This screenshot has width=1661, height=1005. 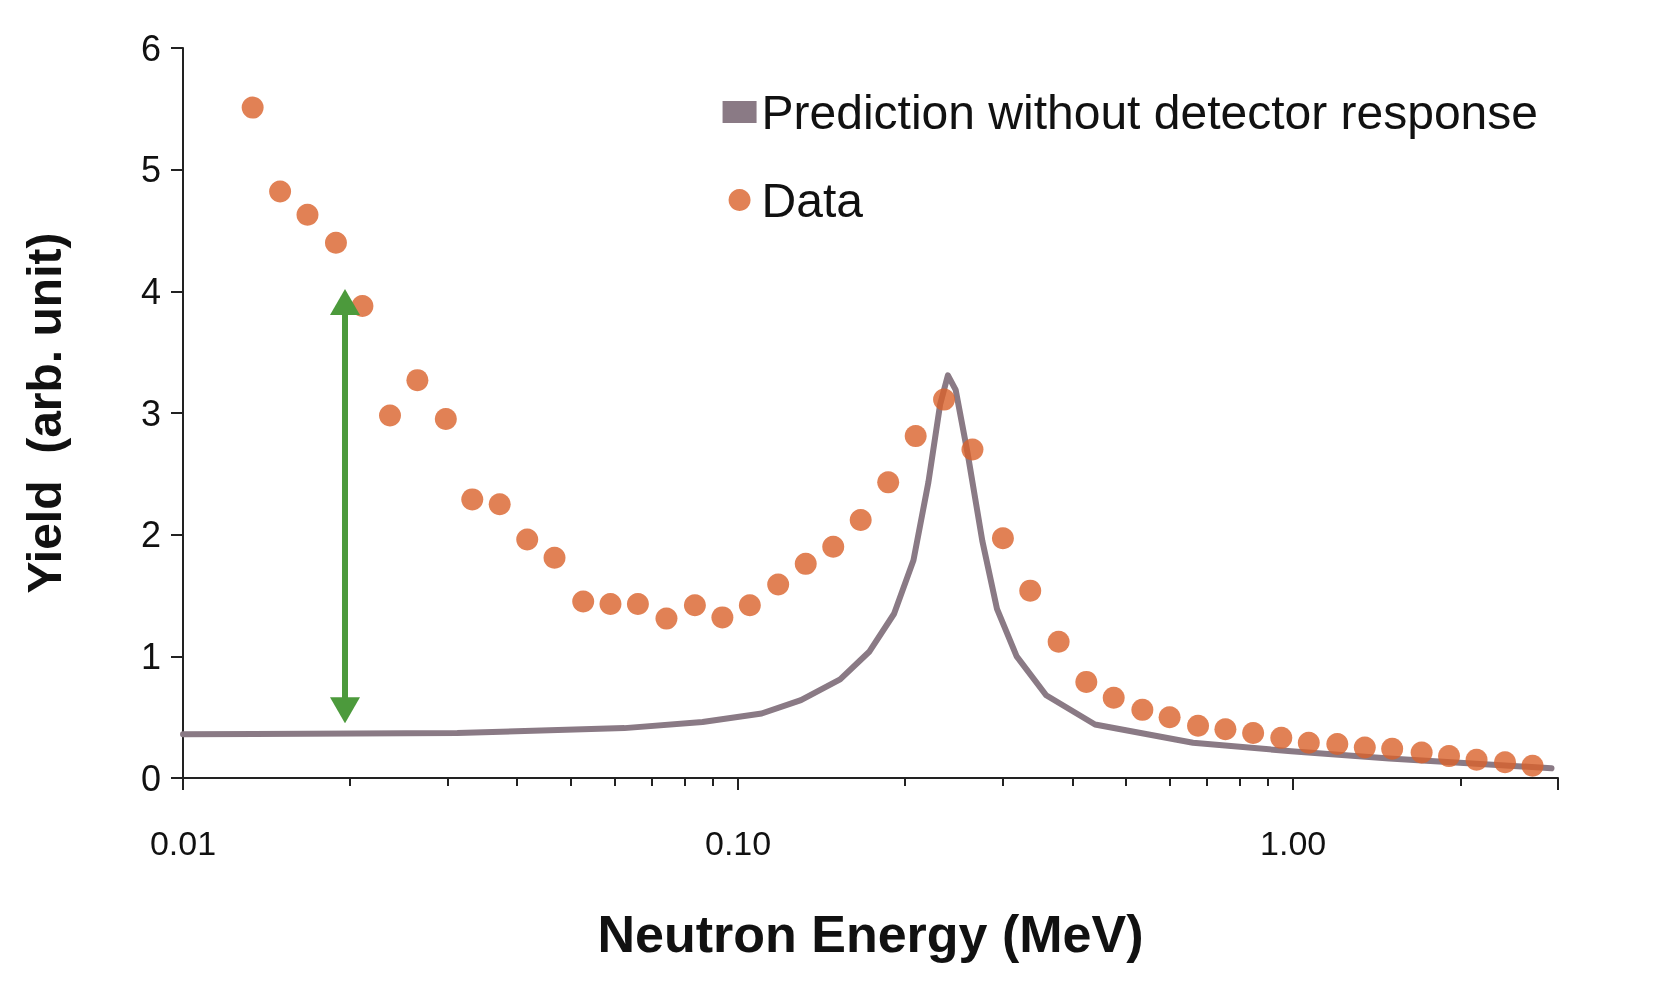 What do you see at coordinates (812, 200) in the screenshot?
I see `legend-label: Data` at bounding box center [812, 200].